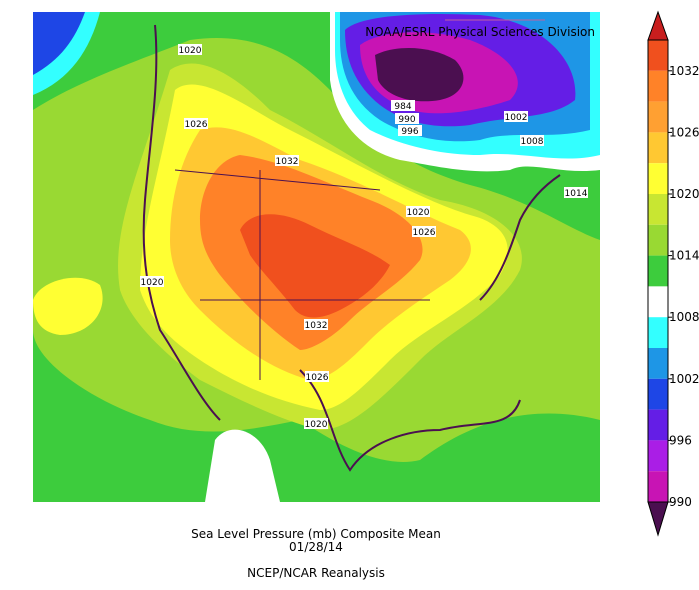 The height and width of the screenshot is (590, 699). What do you see at coordinates (181, 222) in the screenshot?
I see `west-coast` at bounding box center [181, 222].